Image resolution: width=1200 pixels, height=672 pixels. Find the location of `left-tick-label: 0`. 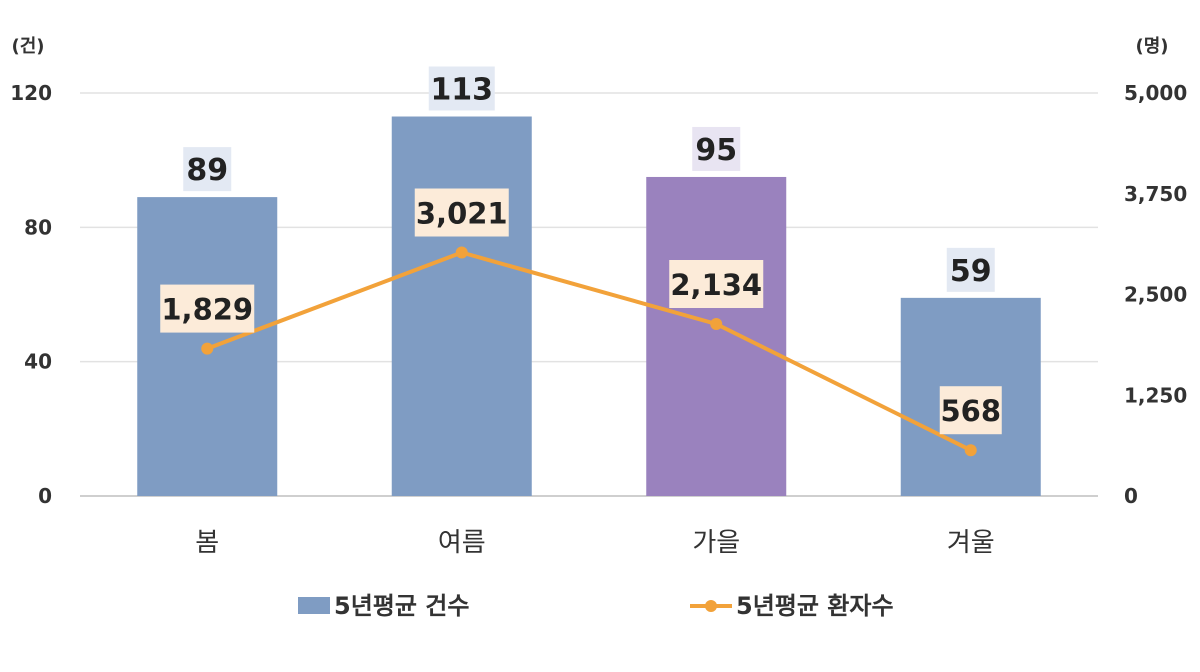

left-tick-label: 0 is located at coordinates (45, 496).